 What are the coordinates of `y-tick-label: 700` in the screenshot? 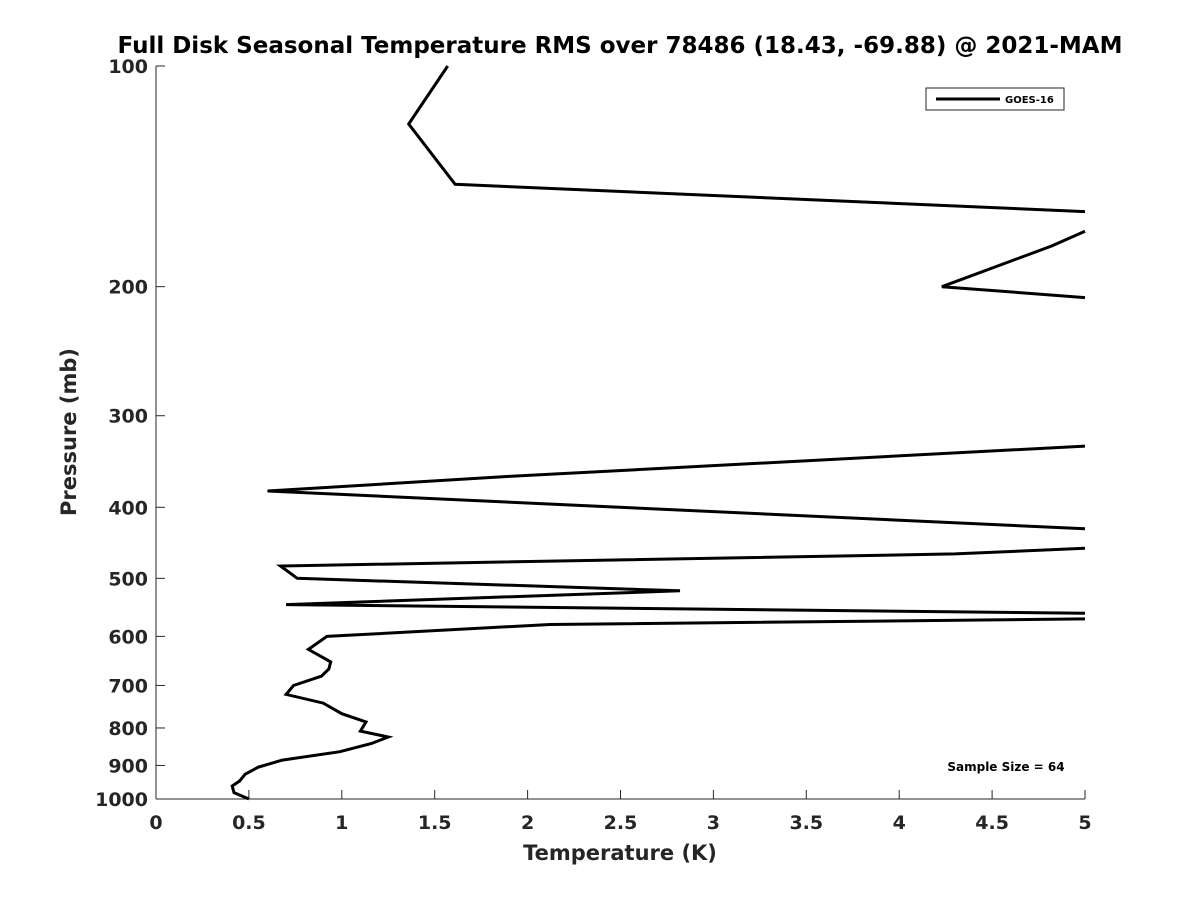 It's located at (128, 686).